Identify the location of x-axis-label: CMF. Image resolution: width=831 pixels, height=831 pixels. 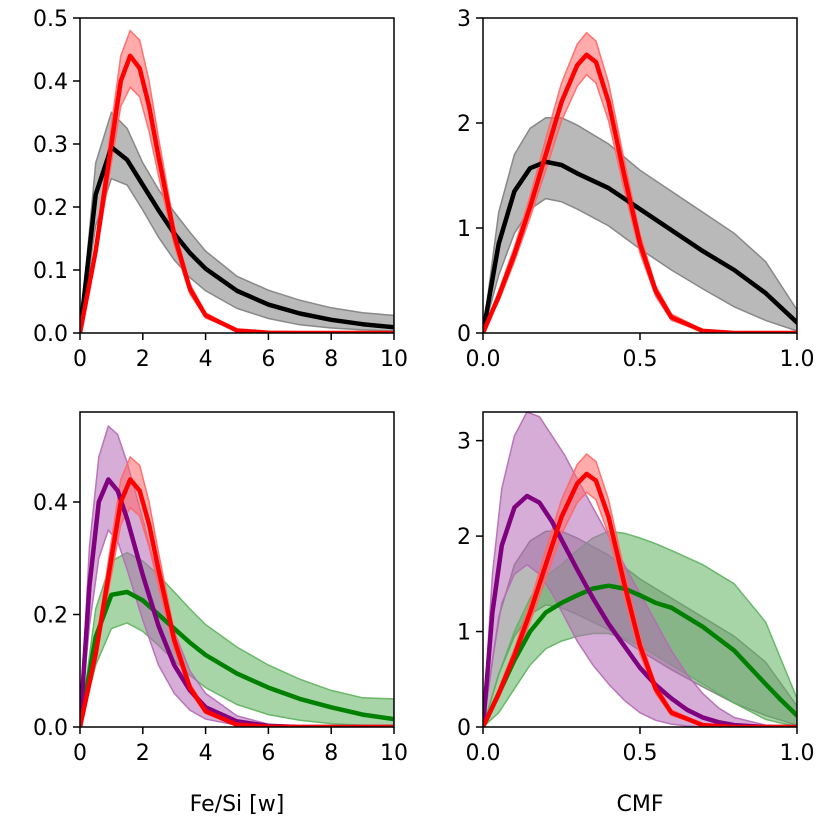
(640, 804).